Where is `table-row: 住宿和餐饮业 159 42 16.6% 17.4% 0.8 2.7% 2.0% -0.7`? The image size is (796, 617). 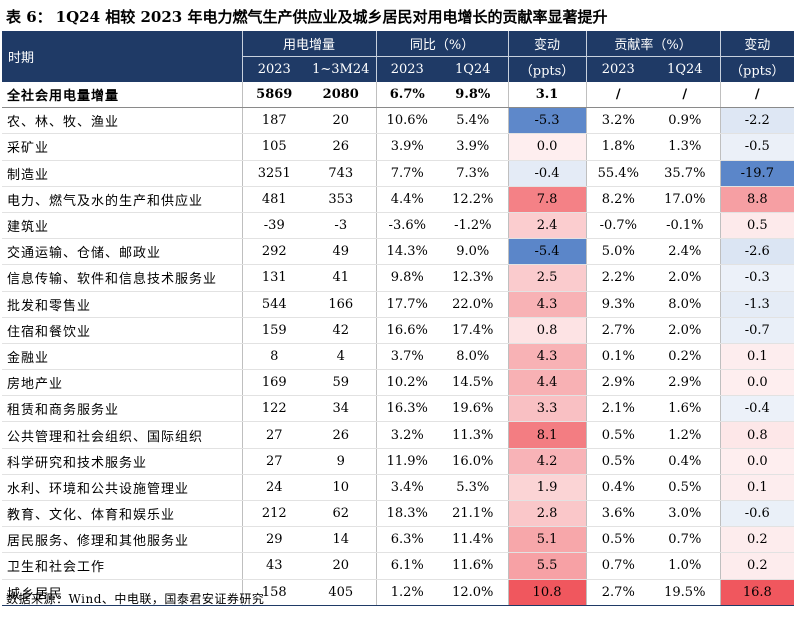
table-row: 住宿和餐饮业 159 42 16.6% 17.4% 0.8 2.7% 2.0% -0.7 is located at coordinates (398, 330).